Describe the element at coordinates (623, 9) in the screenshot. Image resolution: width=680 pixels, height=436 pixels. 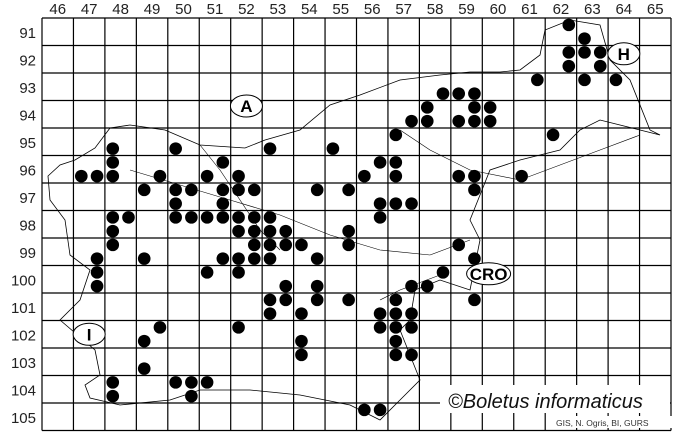
I see `column-label: 64` at that location.